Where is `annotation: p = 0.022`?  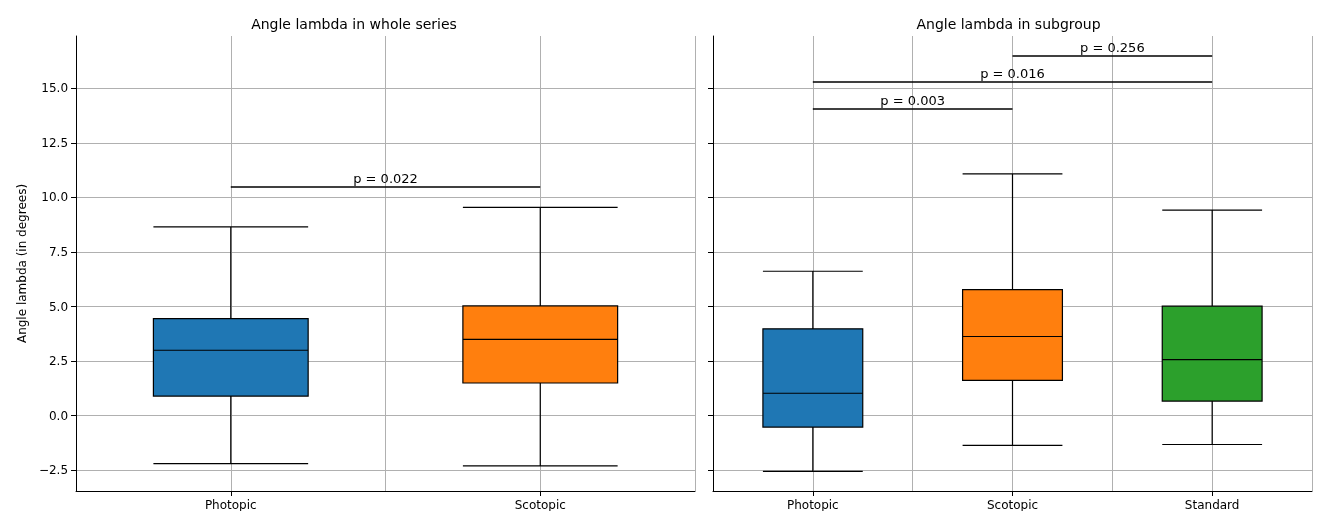
annotation: p = 0.022 is located at coordinates (385, 178).